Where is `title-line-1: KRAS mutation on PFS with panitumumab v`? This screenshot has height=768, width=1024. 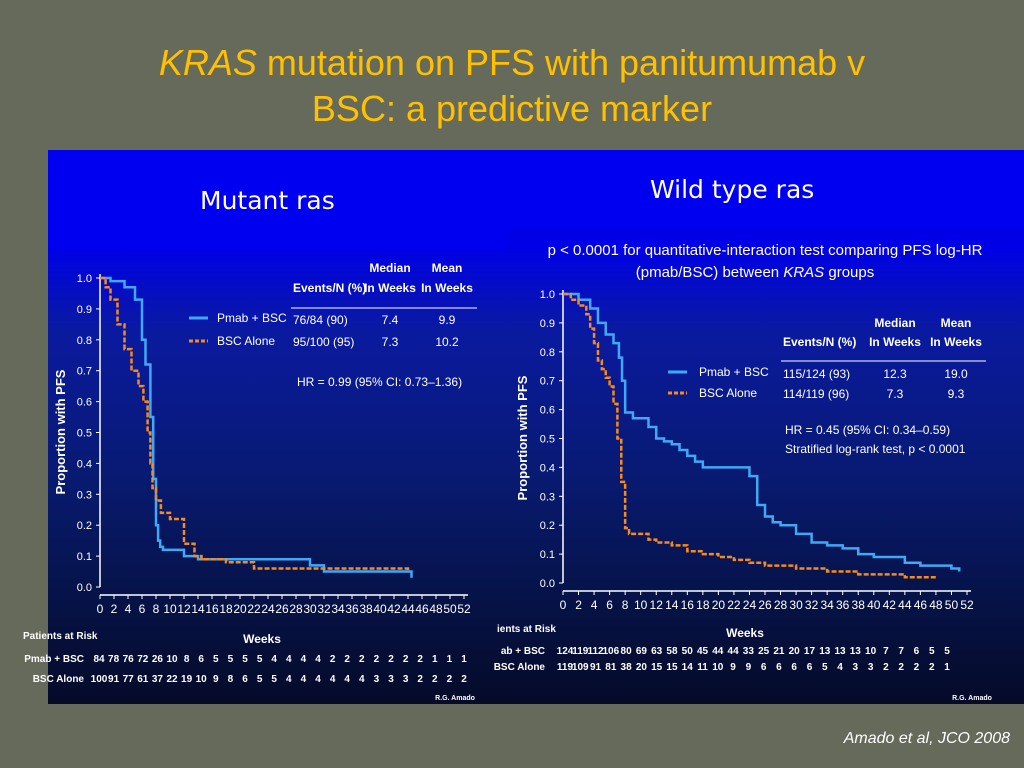 title-line-1: KRAS mutation on PFS with panitumumab v is located at coordinates (512, 63).